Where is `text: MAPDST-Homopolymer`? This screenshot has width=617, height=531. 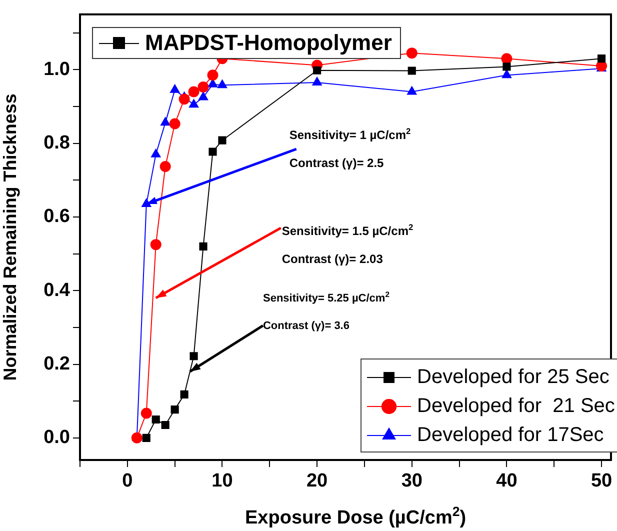 text: MAPDST-Homopolymer is located at coordinates (268, 43).